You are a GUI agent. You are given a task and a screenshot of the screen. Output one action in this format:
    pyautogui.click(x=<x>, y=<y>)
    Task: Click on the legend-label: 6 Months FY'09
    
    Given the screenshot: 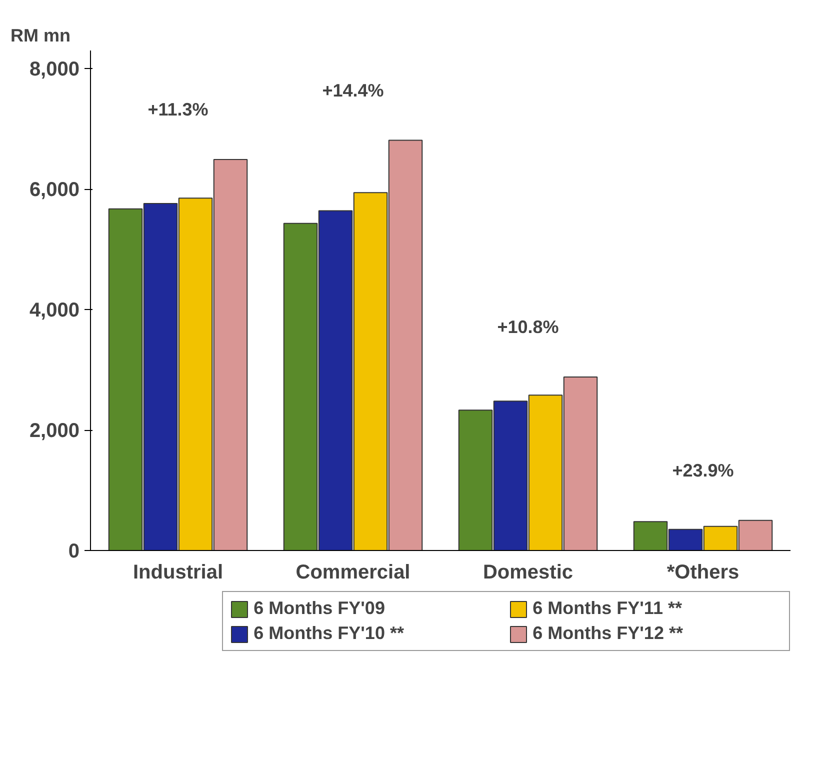 What is the action you would take?
    pyautogui.click(x=320, y=608)
    